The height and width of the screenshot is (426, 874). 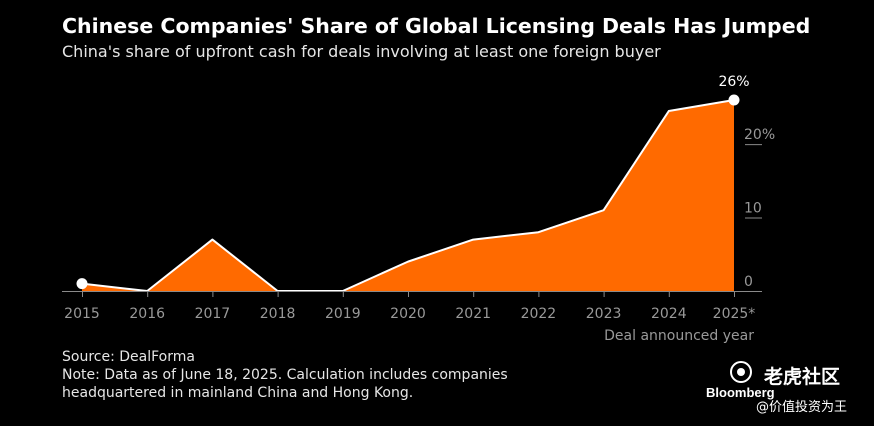 What do you see at coordinates (82, 314) in the screenshot?
I see `x-tick-label: 2015` at bounding box center [82, 314].